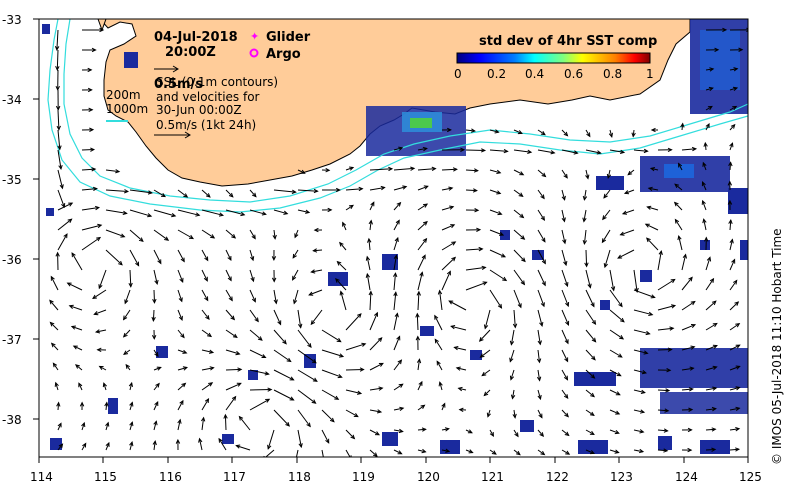 This screenshot has width=790, height=492. What do you see at coordinates (686, 477) in the screenshot?
I see `x-tick-label: 124` at bounding box center [686, 477].